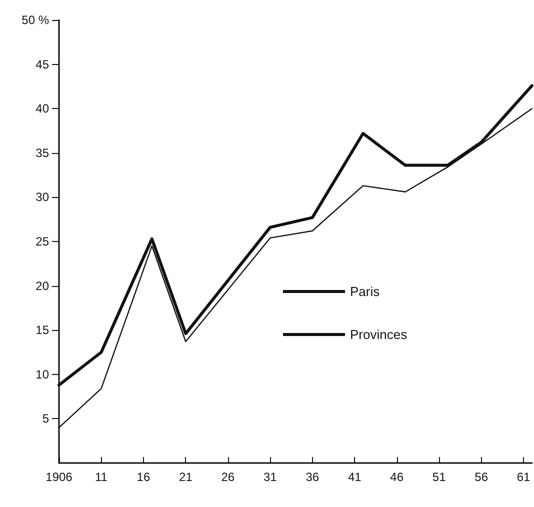 This screenshot has width=534, height=507. I want to click on x-tick-label: 46, so click(397, 477).